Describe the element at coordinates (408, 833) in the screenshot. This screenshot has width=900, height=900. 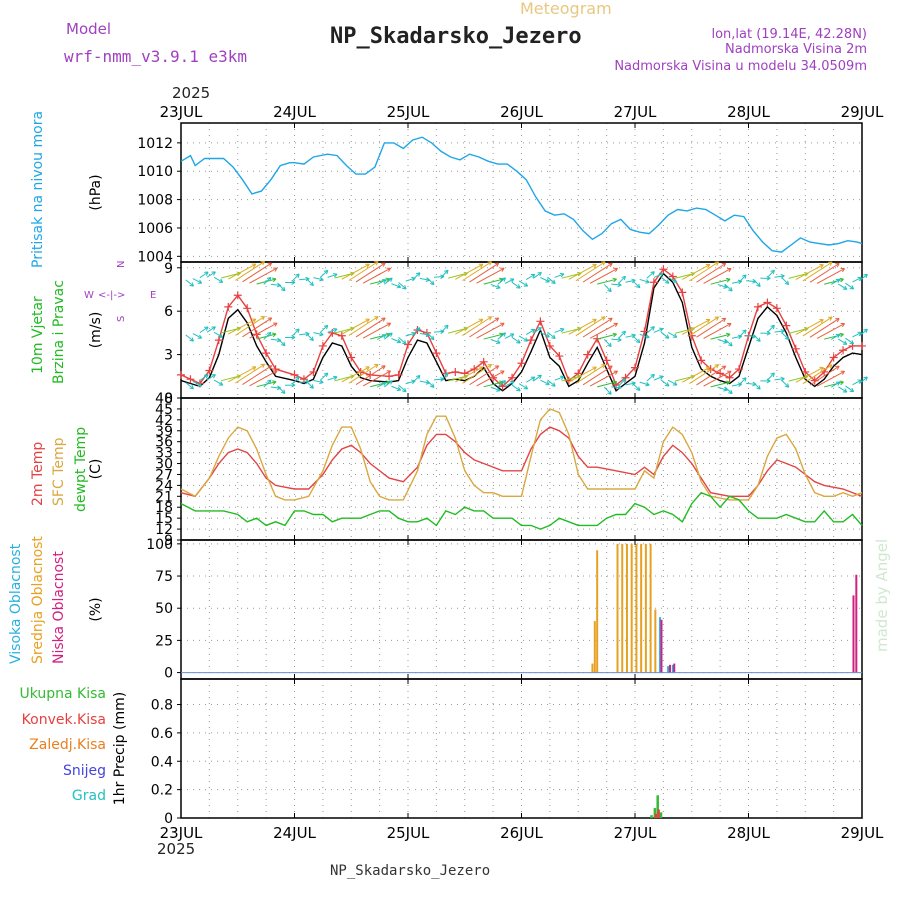
I see `x-label-bottom: 25JUL` at that location.